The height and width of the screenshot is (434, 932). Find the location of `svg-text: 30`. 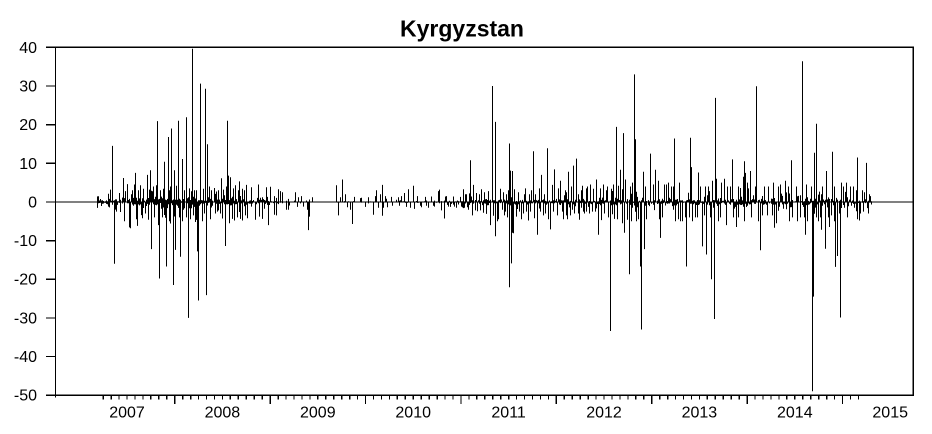

svg-text: 30 is located at coordinates (28, 87).